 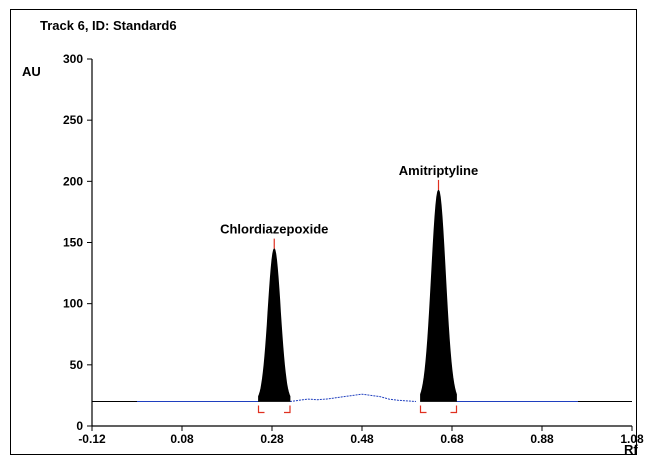 I want to click on x-tick-label: 0.48, so click(x=362, y=439).